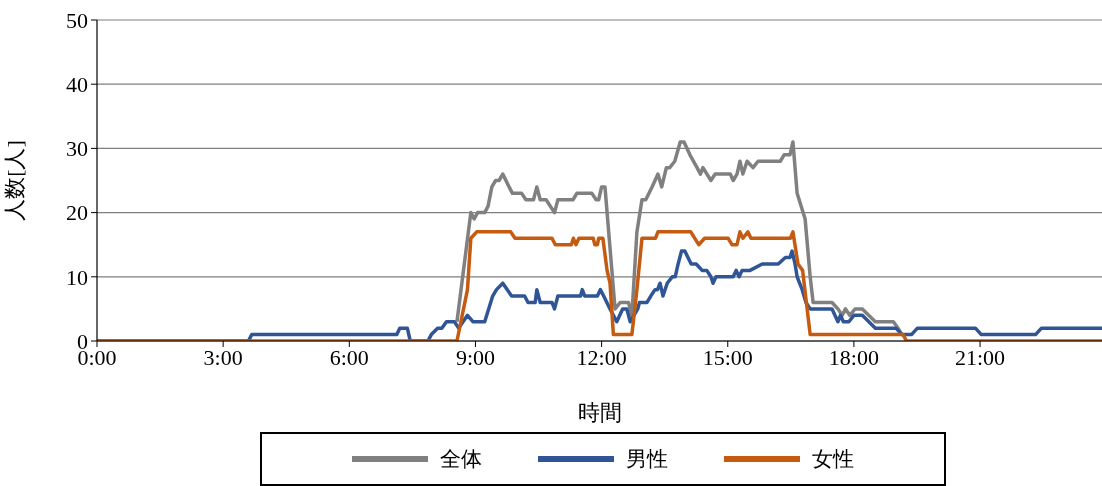 Image resolution: width=1102 pixels, height=486 pixels. Describe the element at coordinates (77, 84) in the screenshot. I see `y-tick-label: 40` at that location.